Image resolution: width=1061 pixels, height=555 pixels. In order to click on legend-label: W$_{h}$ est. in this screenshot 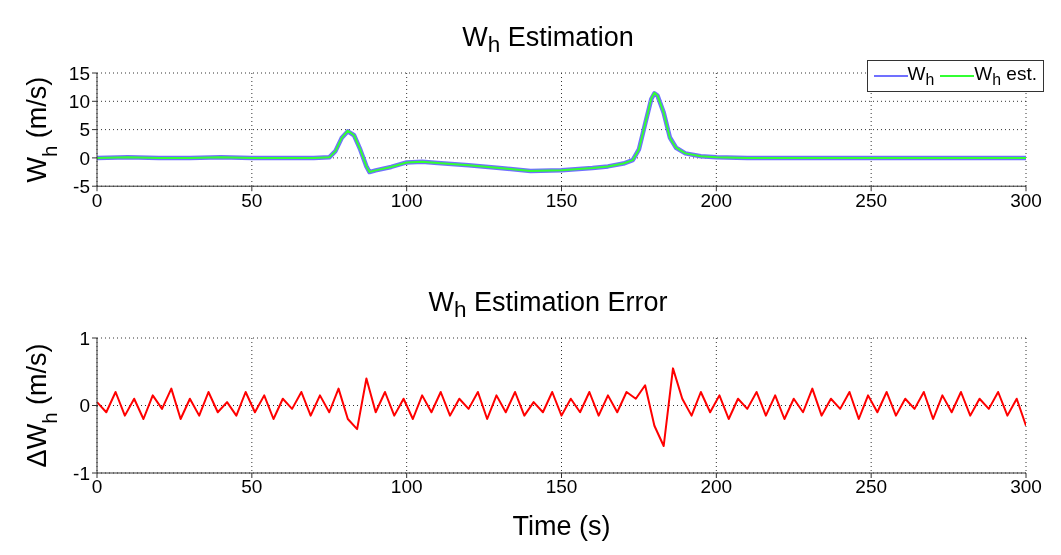, I will do `click(1005, 76)`.